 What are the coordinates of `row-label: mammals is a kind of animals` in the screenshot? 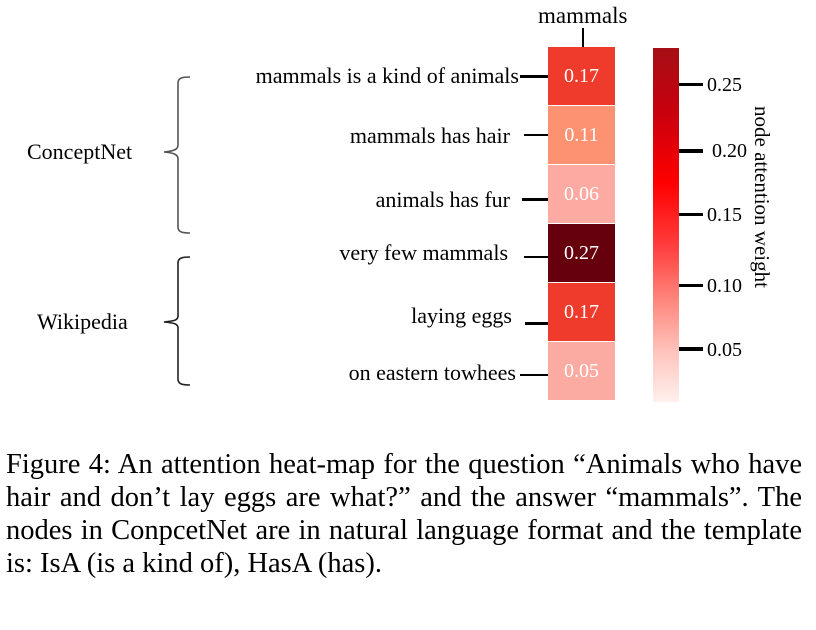 It's located at (387, 75).